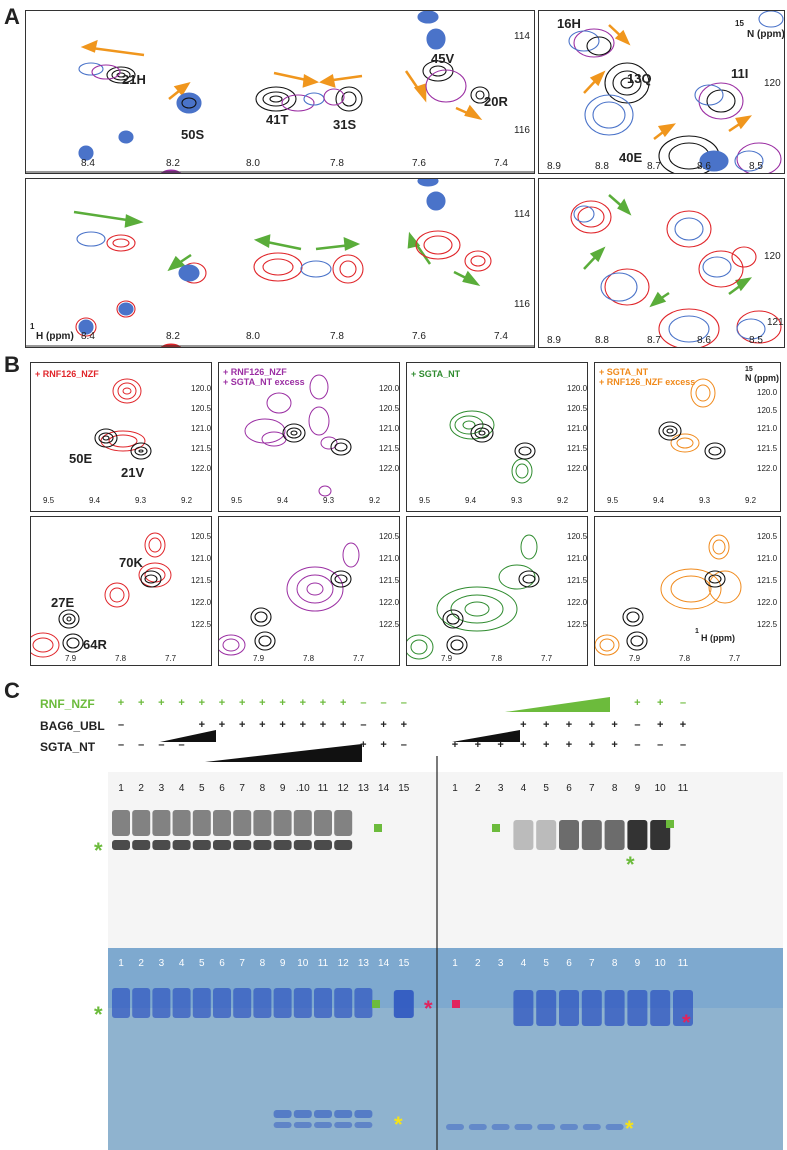 This screenshot has width=787, height=1150. Describe the element at coordinates (303, 788) in the screenshot. I see `lane-number: .10` at that location.